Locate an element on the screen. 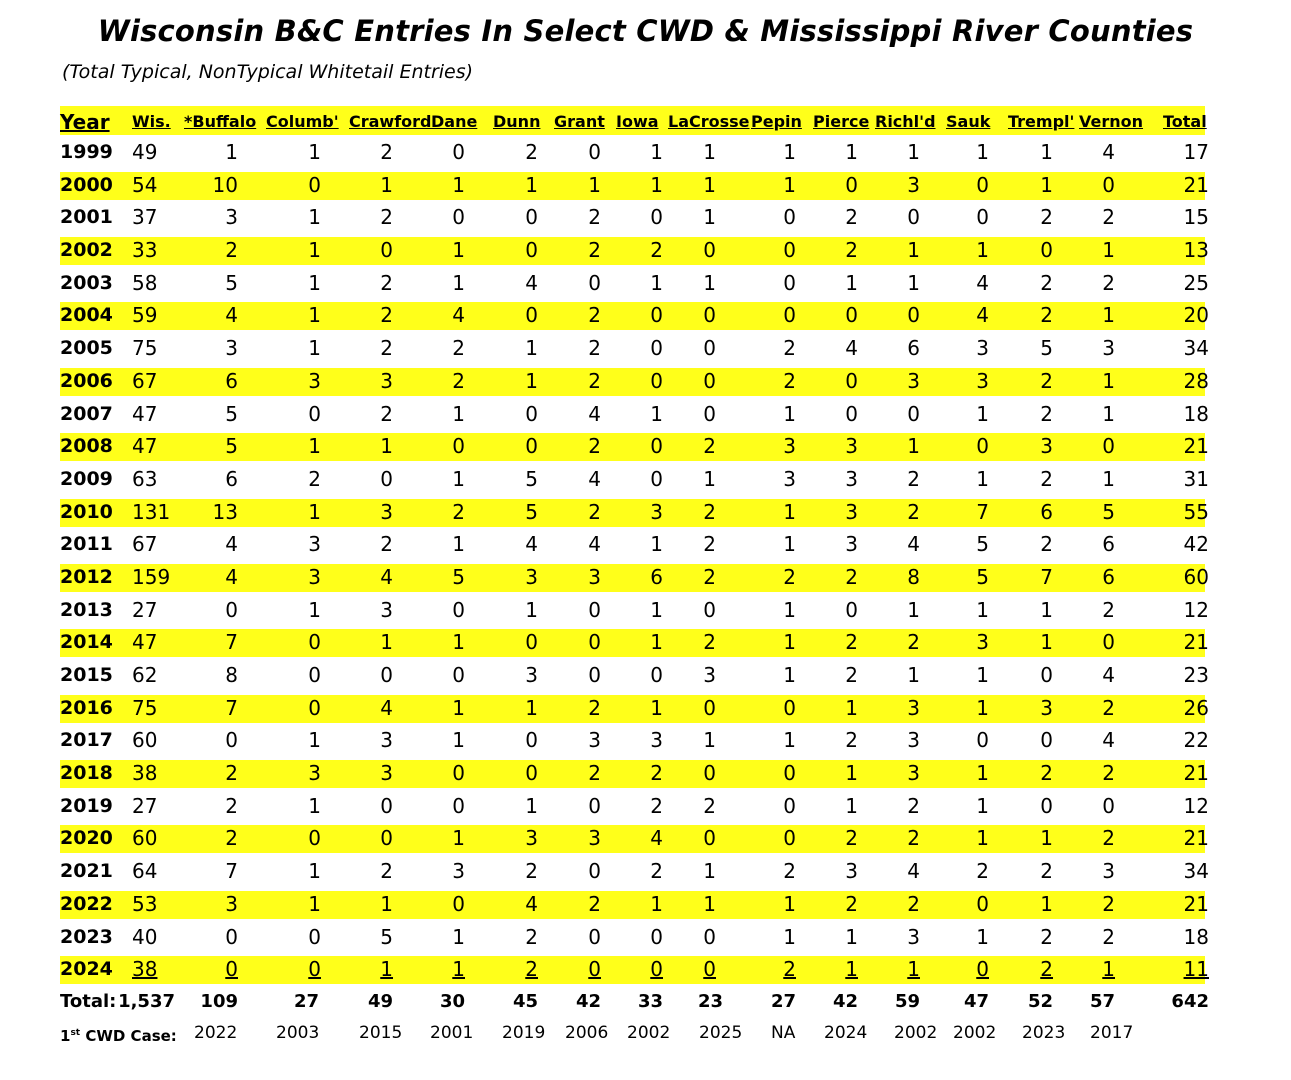 Image resolution: width=1291 pixels, height=1080 pixels. table-row: 2007 47 5 0 2 1 0 4 1 0 1 0 0 1 2 1 18 is located at coordinates (635, 414).